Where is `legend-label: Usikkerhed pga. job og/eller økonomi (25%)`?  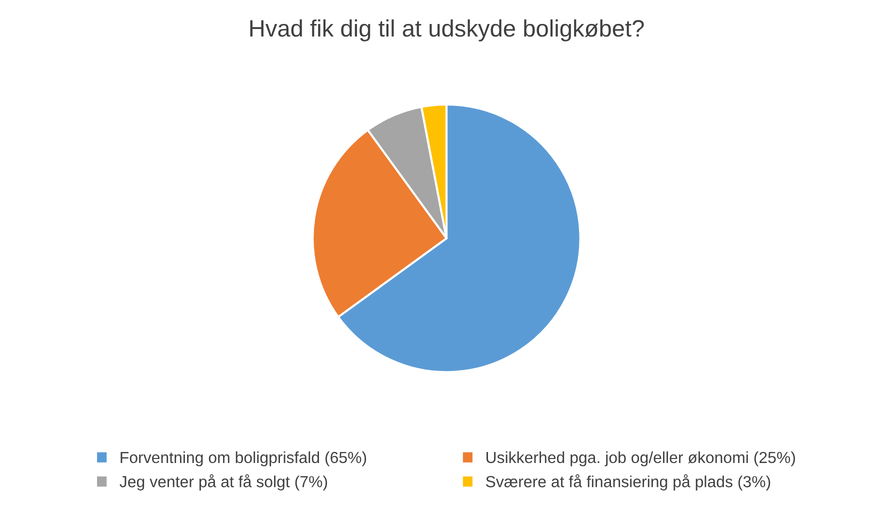
legend-label: Usikkerhed pga. job og/eller økonomi (25%) is located at coordinates (640, 458).